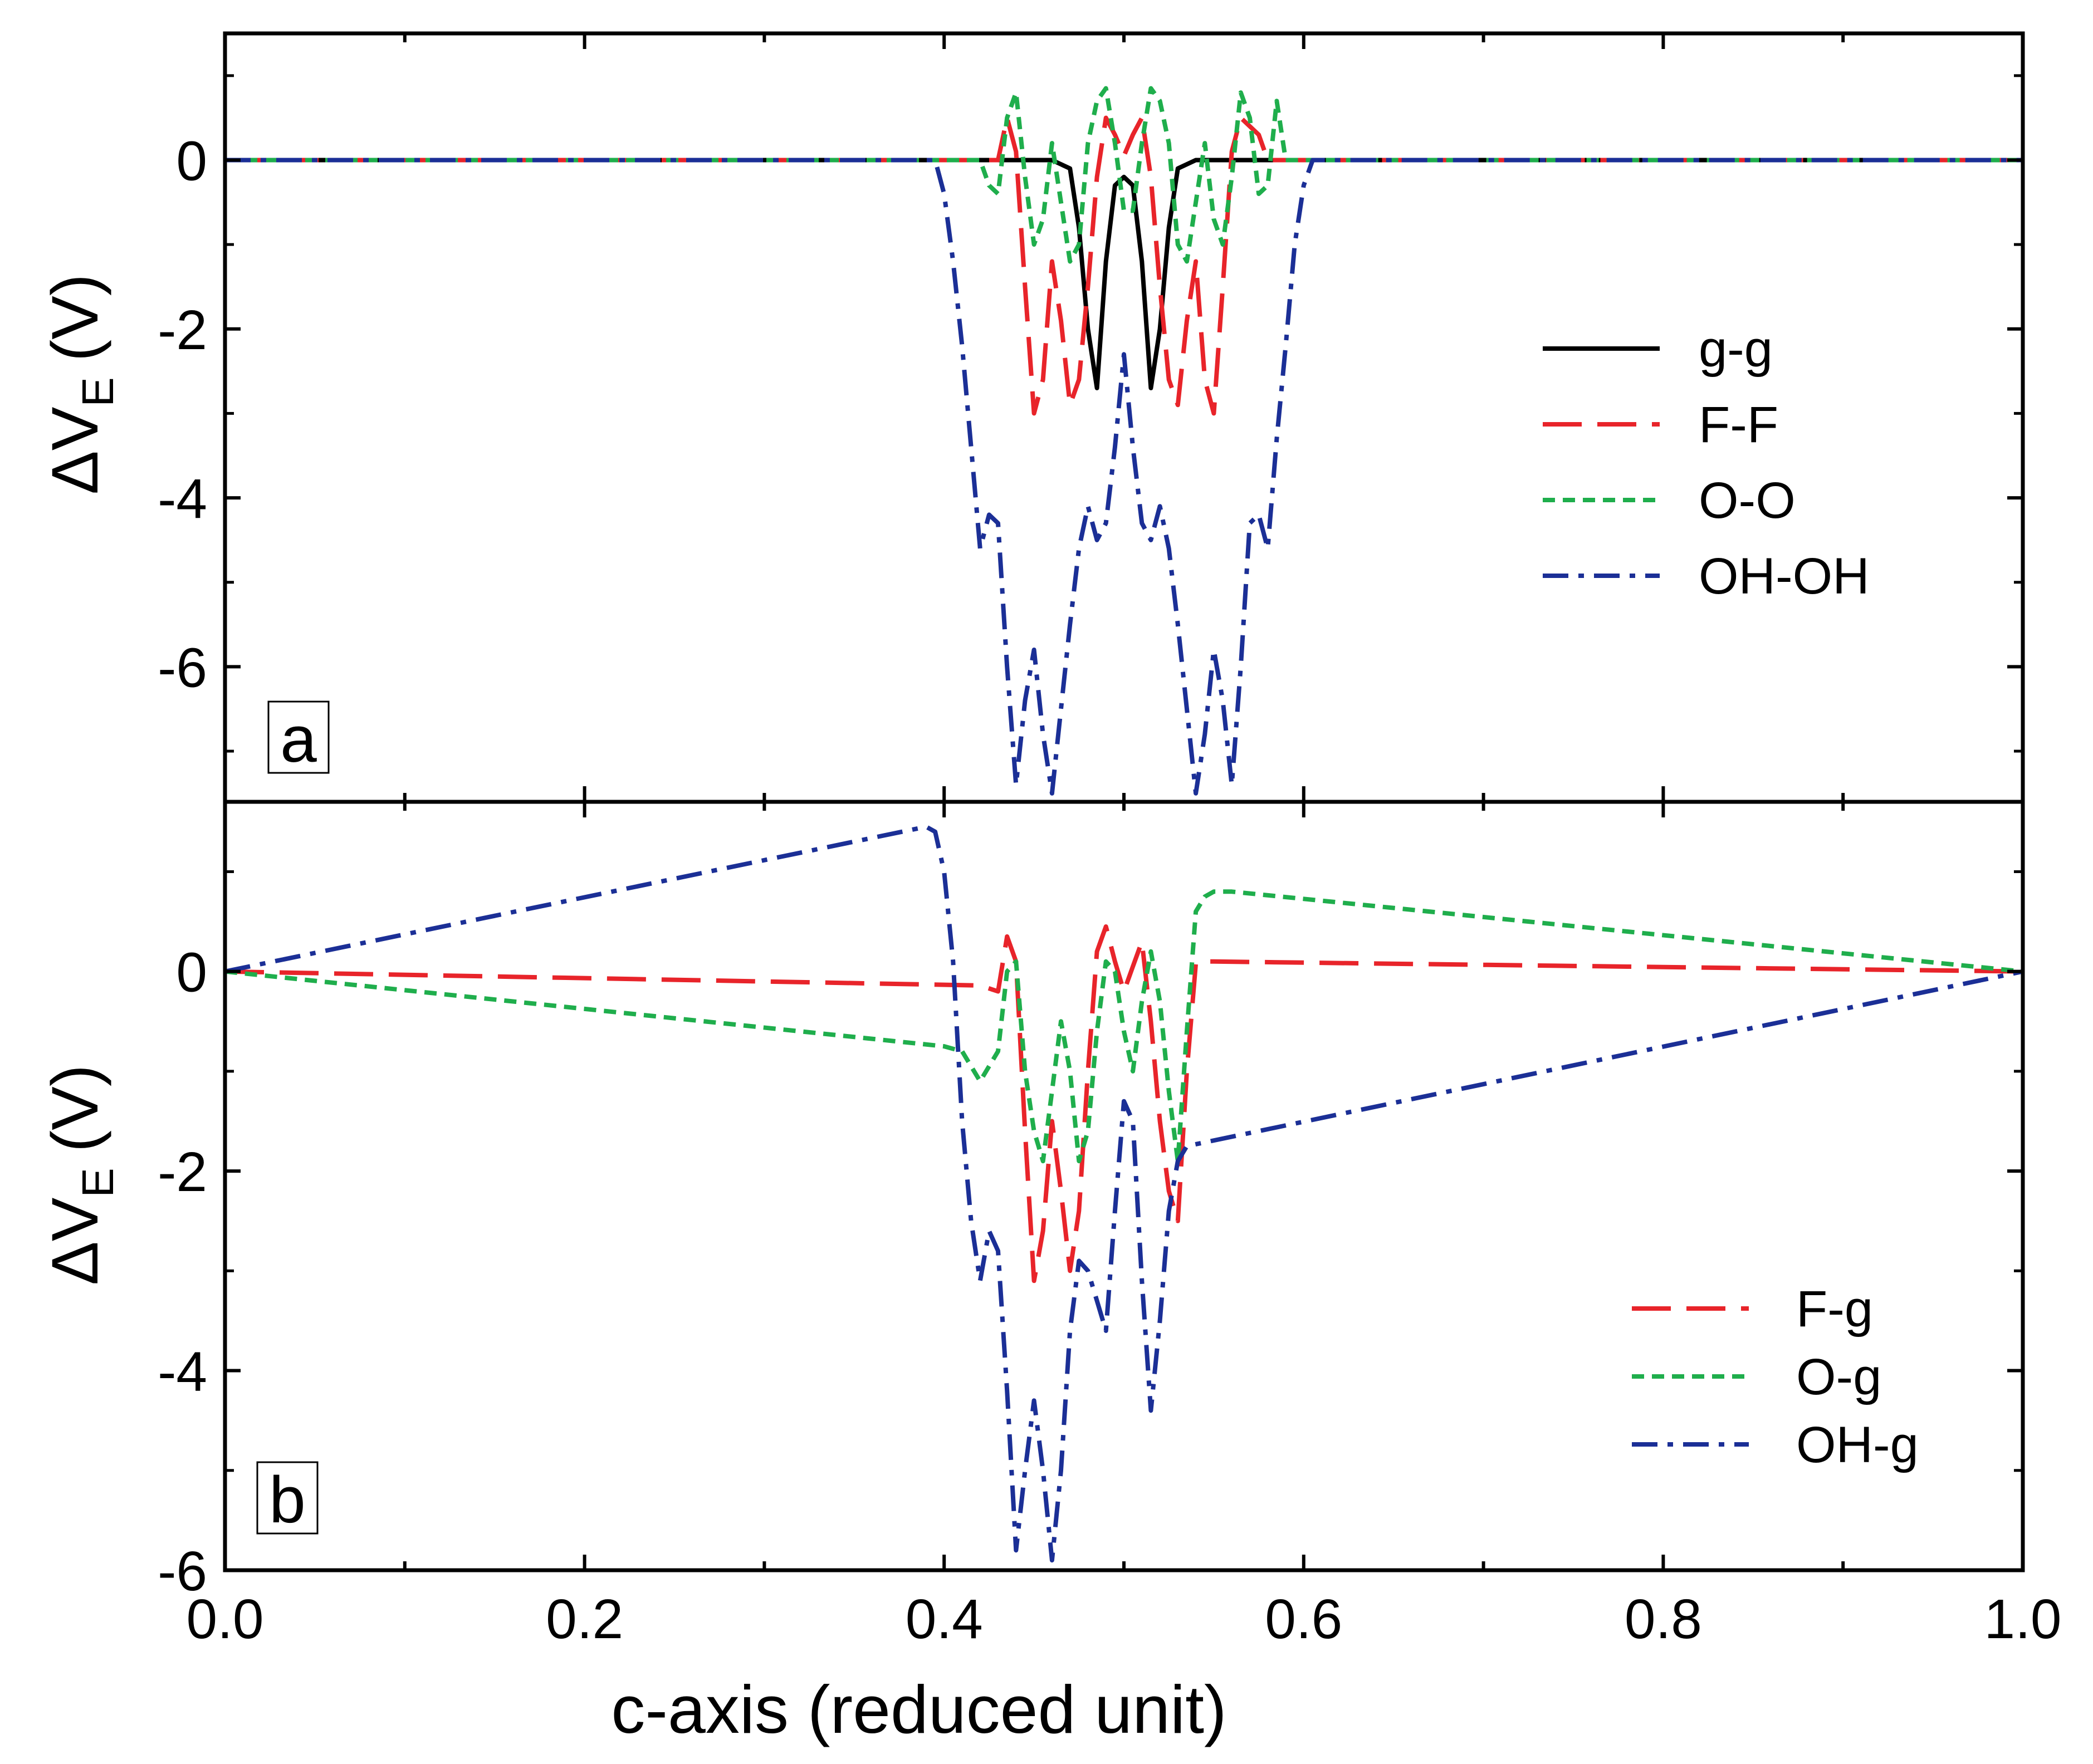 This screenshot has width=2093, height=1764. I want to click on panel-b-legend: F-g O-g OH-g, so click(1775, 1377).